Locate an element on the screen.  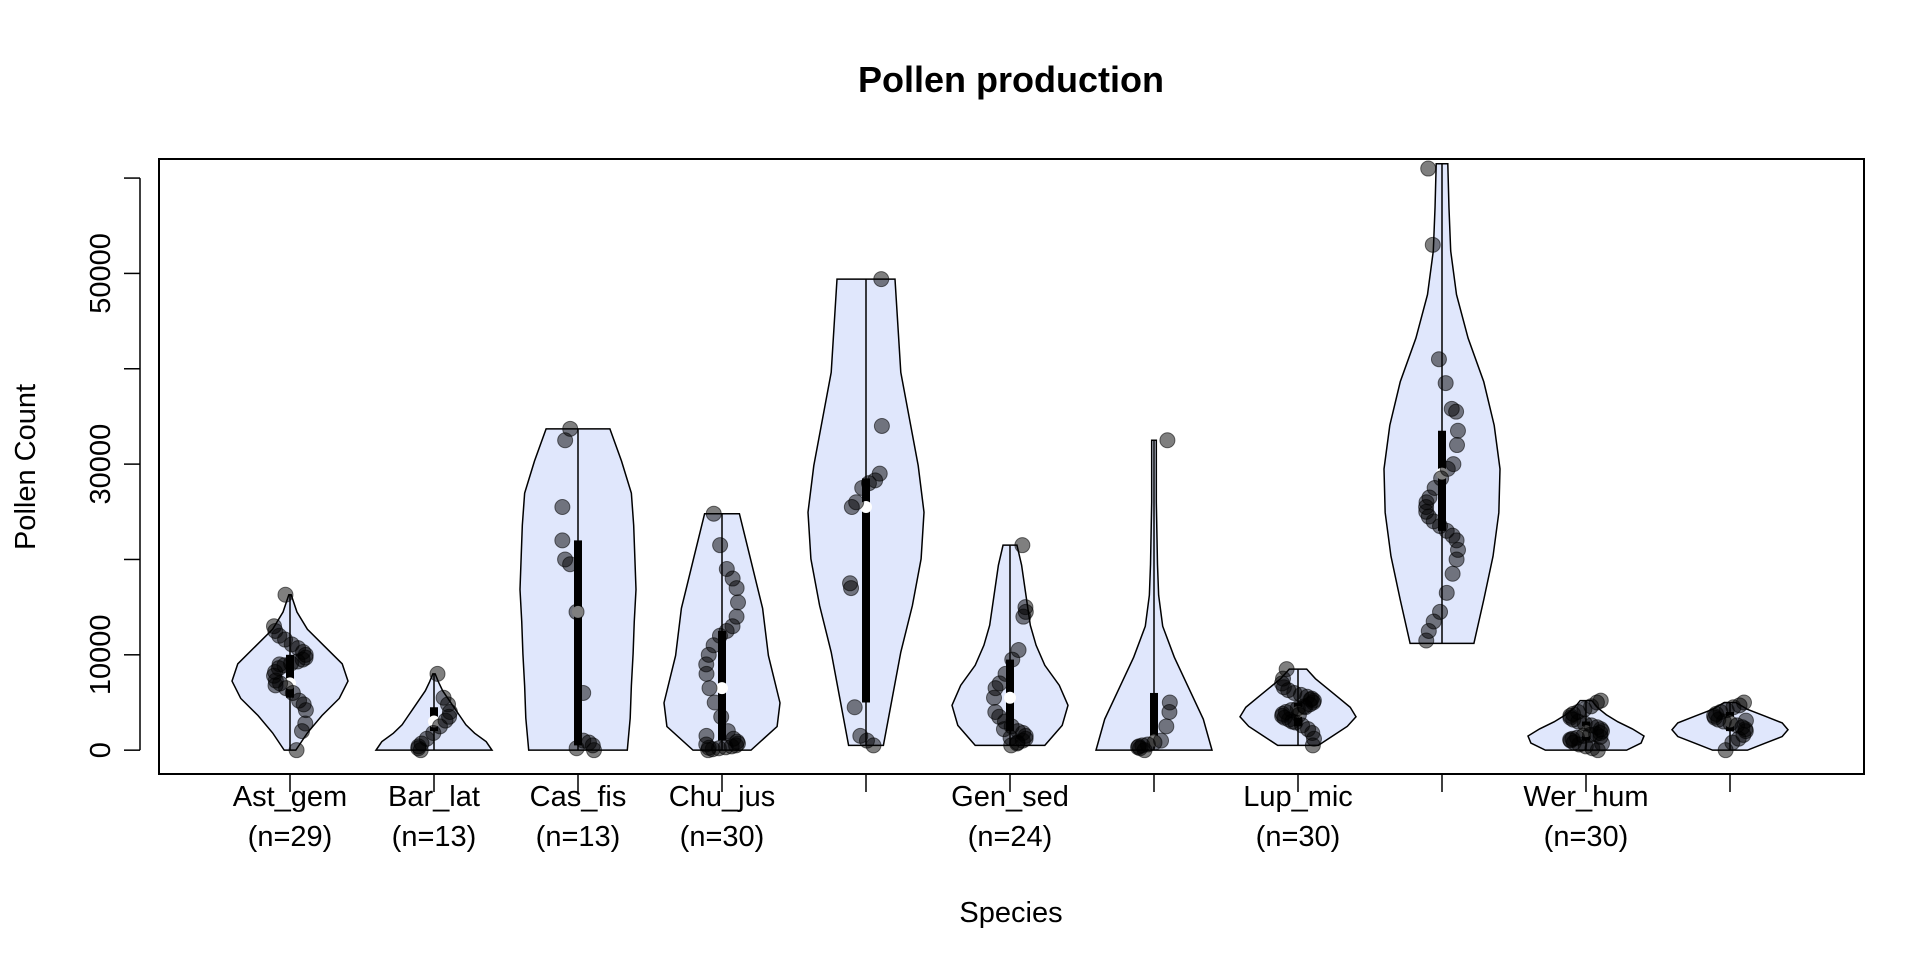
x-count-label: (n=29) is located at coordinates (290, 837).